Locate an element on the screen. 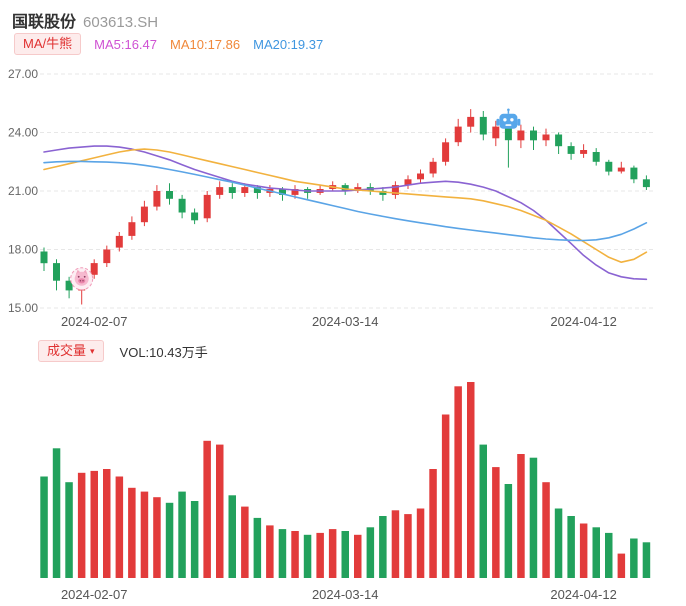 The height and width of the screenshot is (606, 686). y-axis-tick-label: 21.00 is located at coordinates (23, 191).